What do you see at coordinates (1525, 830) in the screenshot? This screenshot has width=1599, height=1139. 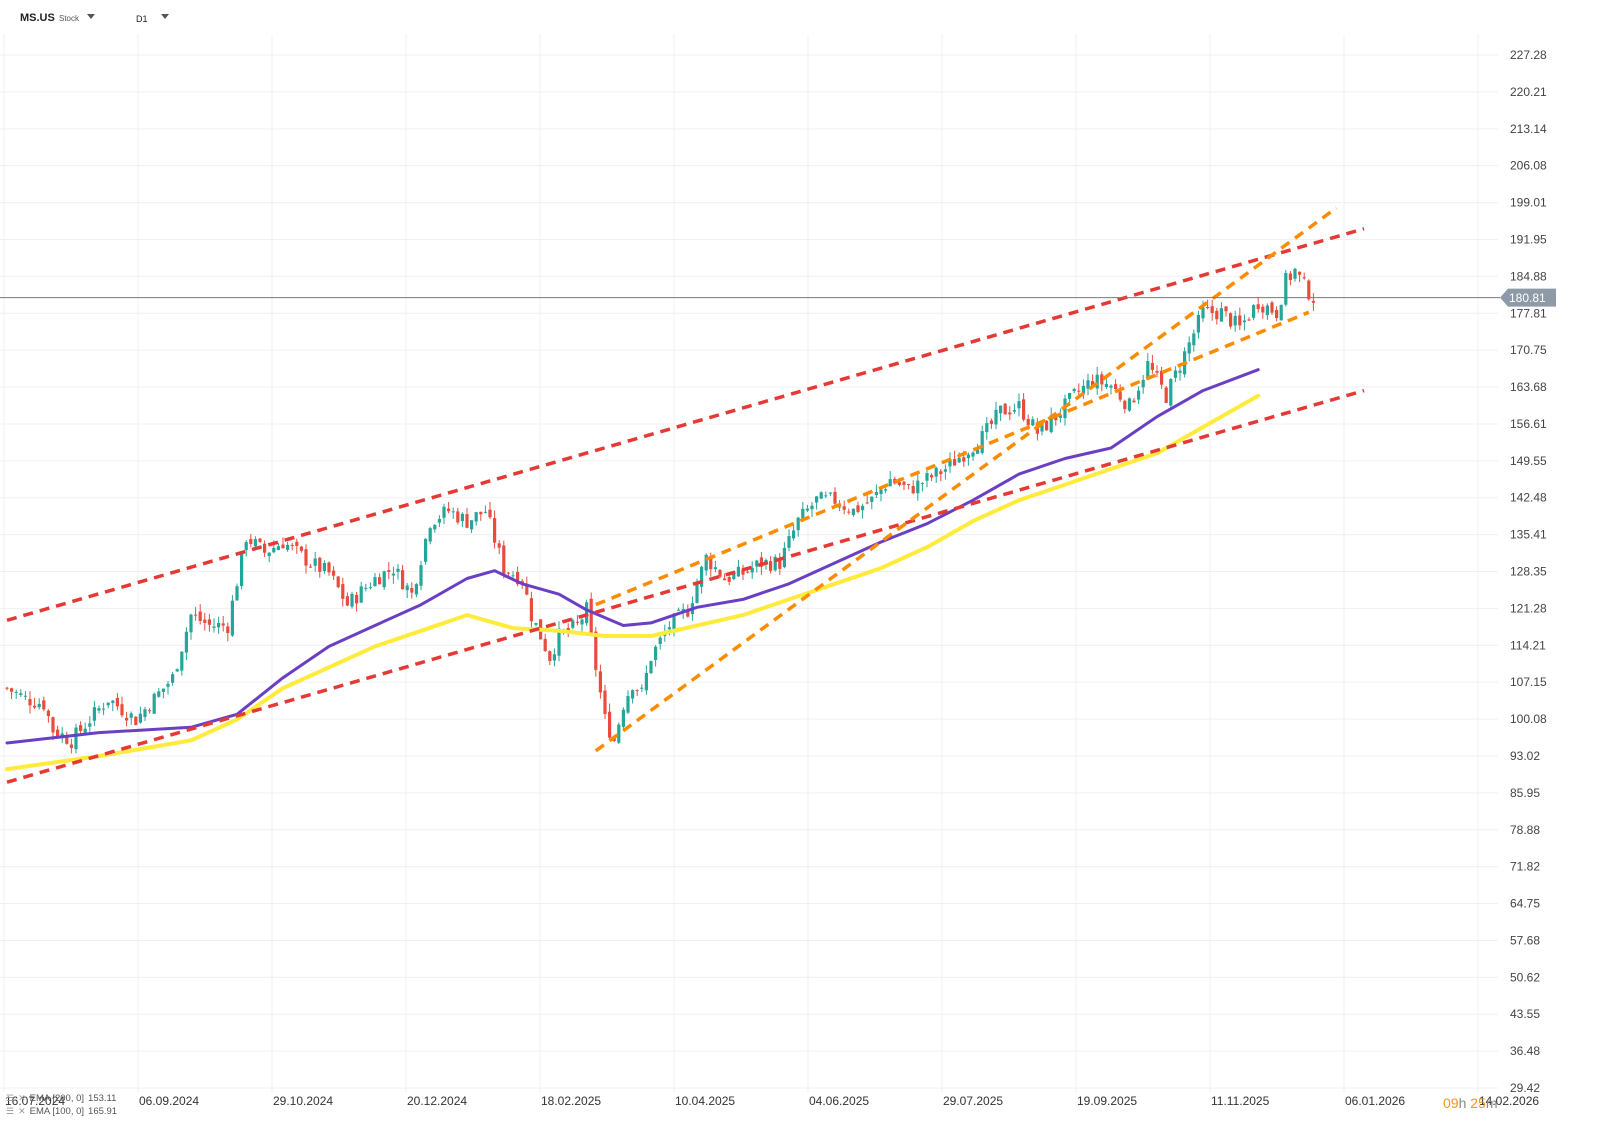 I see `y-tick-label: 78.88` at bounding box center [1525, 830].